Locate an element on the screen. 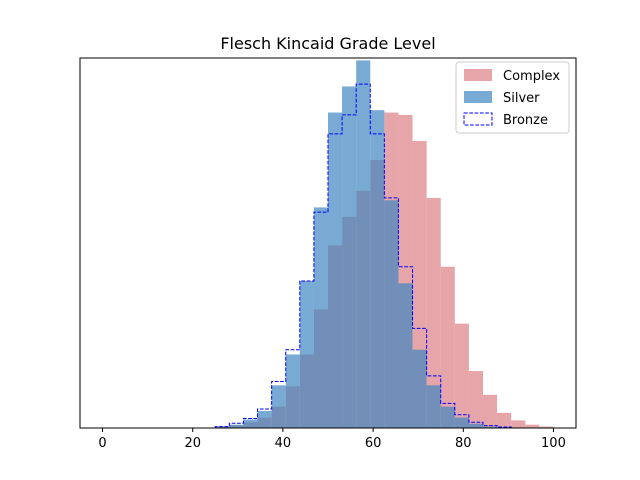  legend-label-complex: Complex is located at coordinates (531, 76).